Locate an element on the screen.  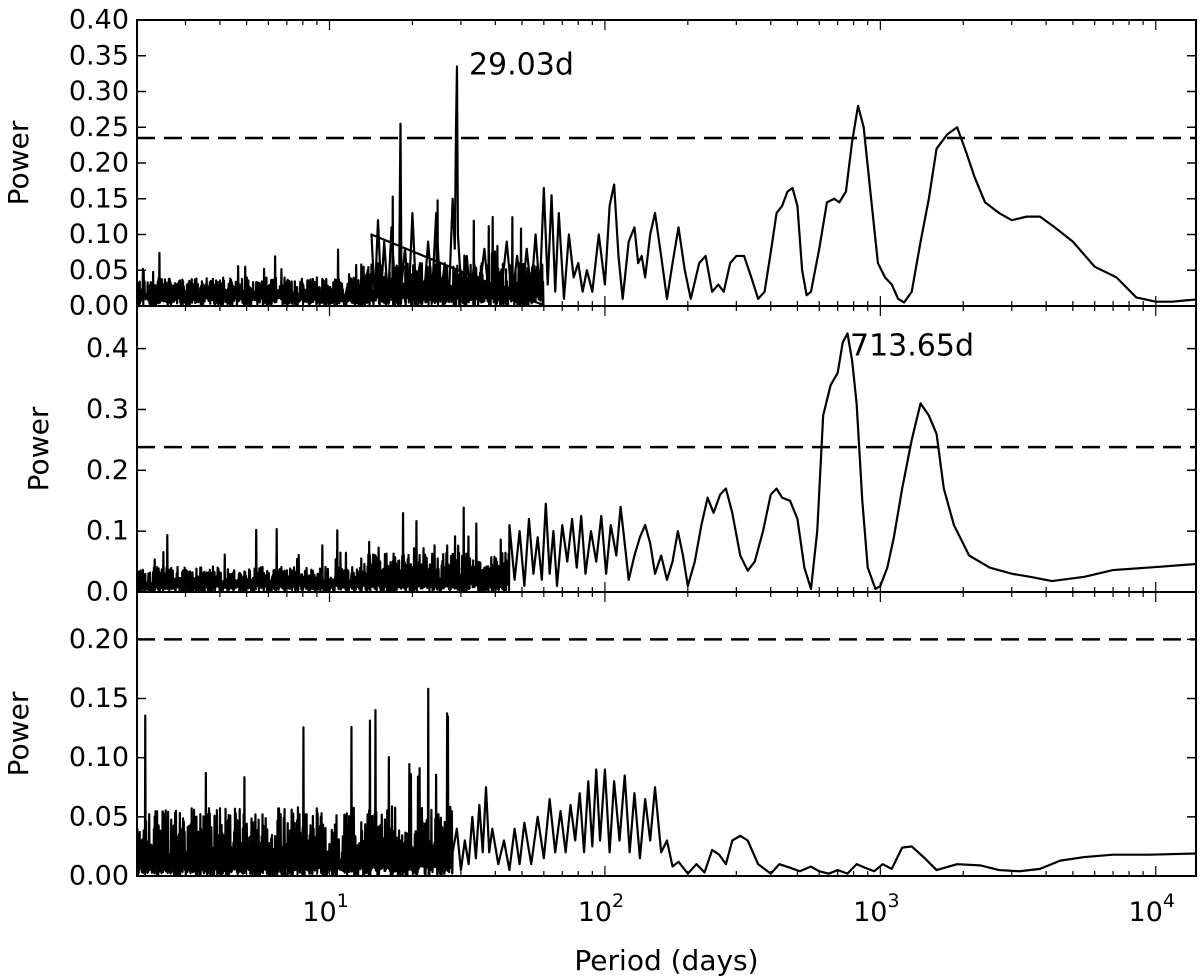
y-tick-label: 0.30 is located at coordinates (99, 91).